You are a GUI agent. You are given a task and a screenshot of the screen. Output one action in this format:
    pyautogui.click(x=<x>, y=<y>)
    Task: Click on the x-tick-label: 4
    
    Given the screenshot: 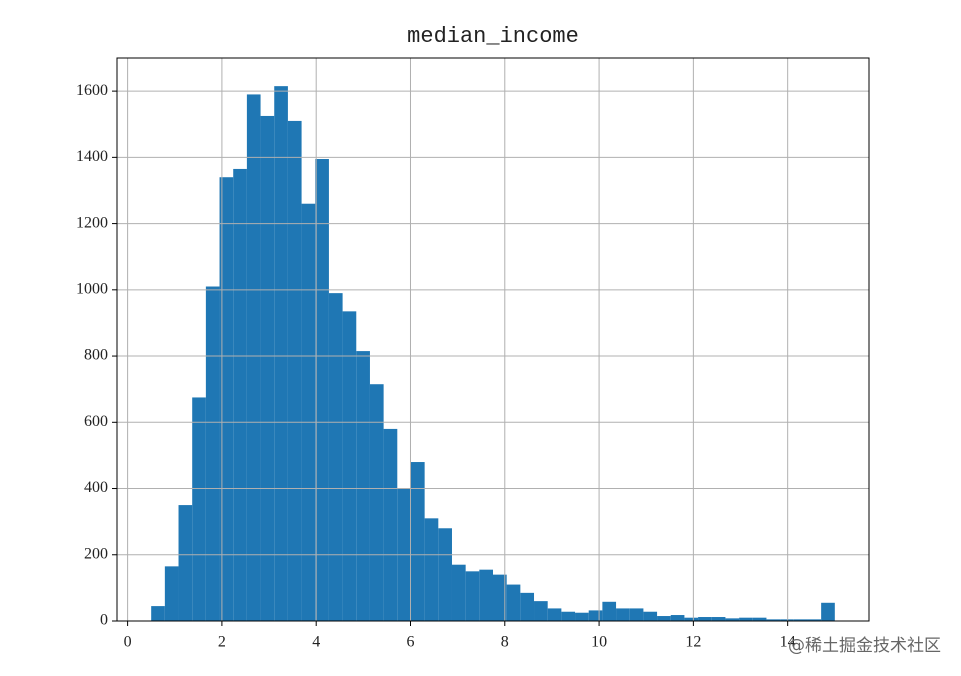 What is the action you would take?
    pyautogui.click(x=316, y=642)
    